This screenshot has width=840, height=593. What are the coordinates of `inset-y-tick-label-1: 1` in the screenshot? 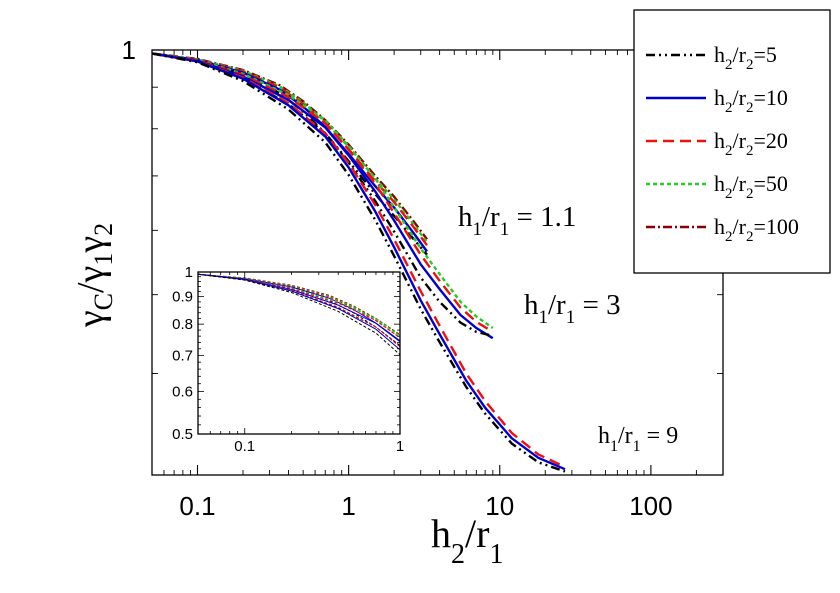 It's located at (189, 272).